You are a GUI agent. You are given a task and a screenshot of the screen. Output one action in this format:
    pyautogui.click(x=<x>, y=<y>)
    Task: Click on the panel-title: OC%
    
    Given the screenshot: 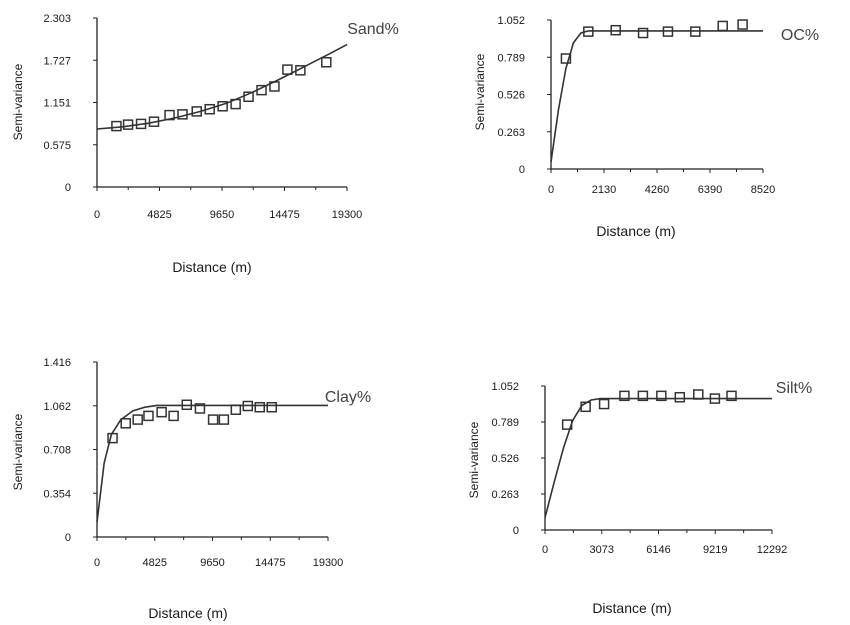 What is the action you would take?
    pyautogui.click(x=800, y=35)
    